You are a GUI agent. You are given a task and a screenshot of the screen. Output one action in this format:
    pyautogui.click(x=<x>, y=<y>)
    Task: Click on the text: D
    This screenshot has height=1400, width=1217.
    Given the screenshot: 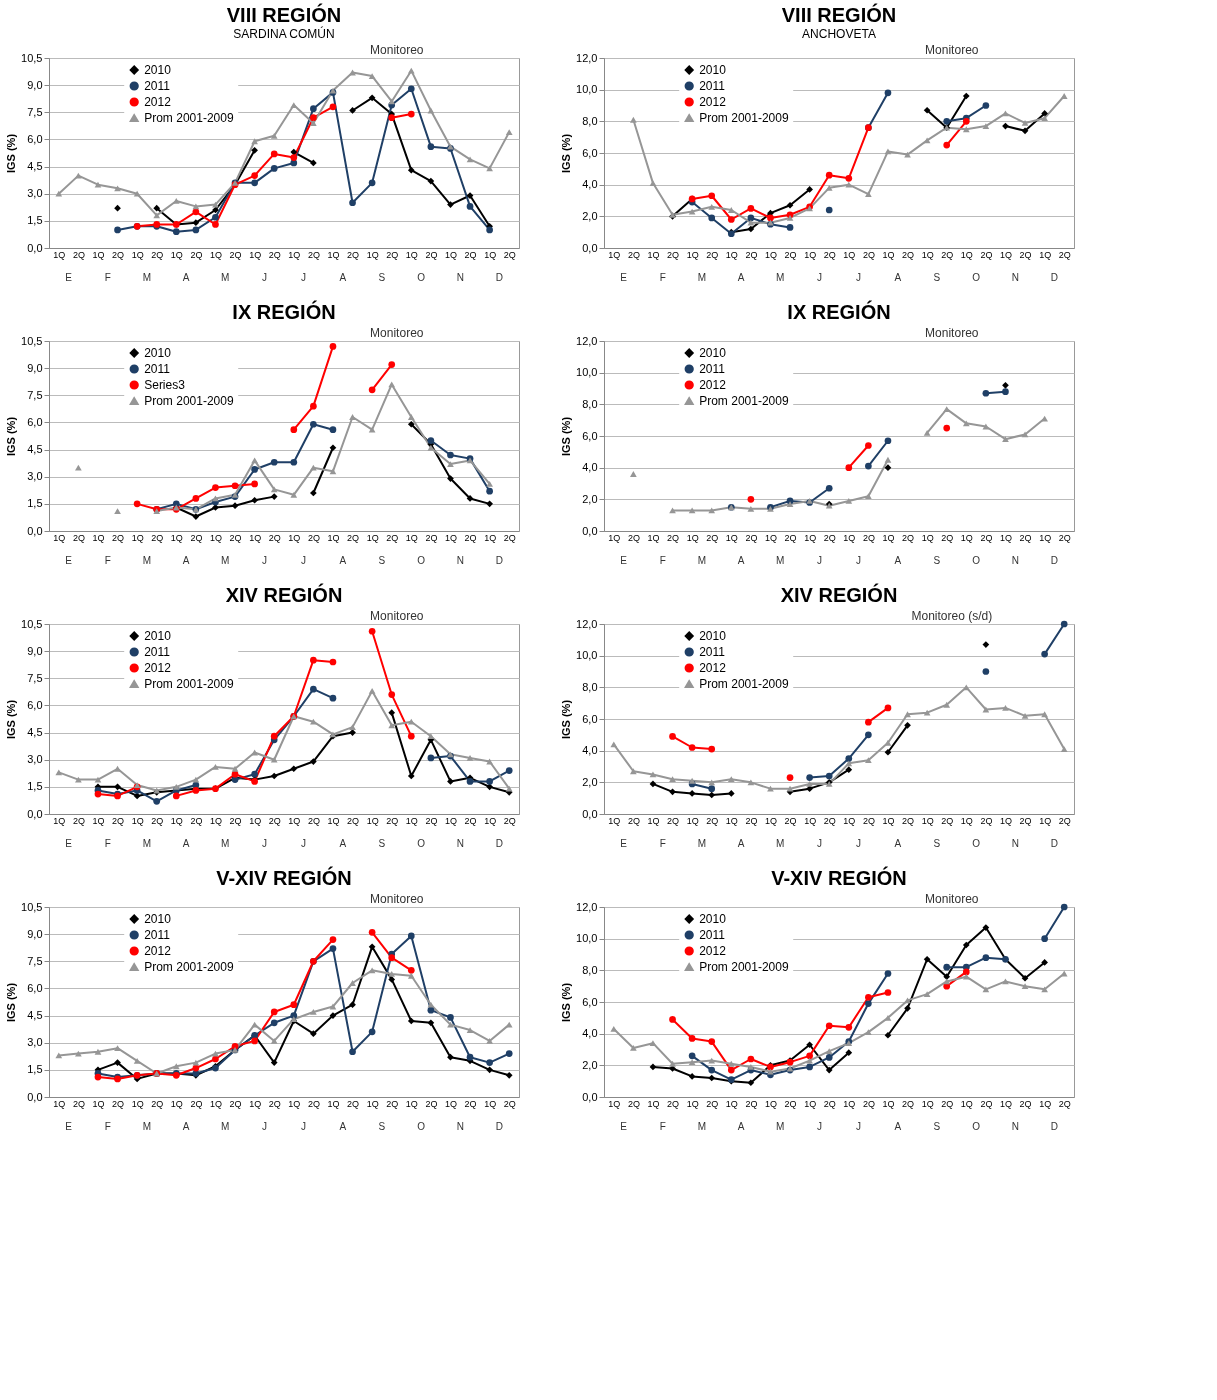 What is the action you would take?
    pyautogui.click(x=1054, y=560)
    